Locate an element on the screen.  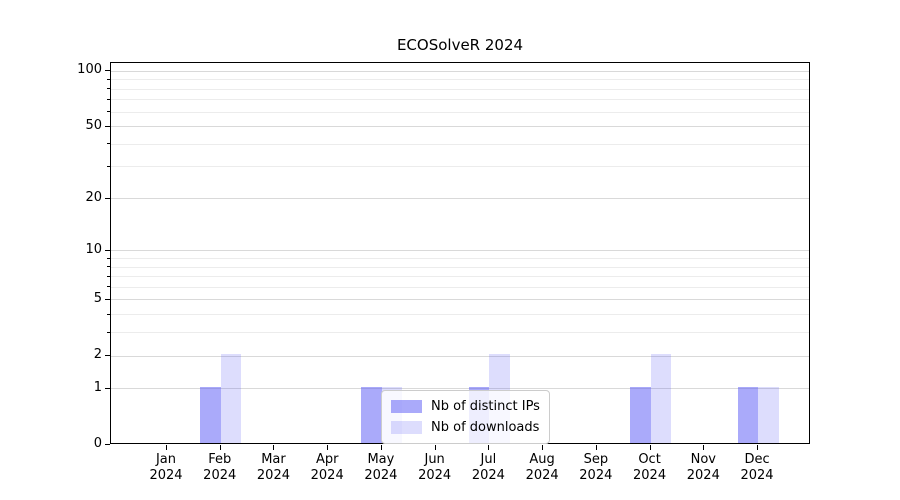
legend-label-downloads: Nb of downloads is located at coordinates (485, 427).